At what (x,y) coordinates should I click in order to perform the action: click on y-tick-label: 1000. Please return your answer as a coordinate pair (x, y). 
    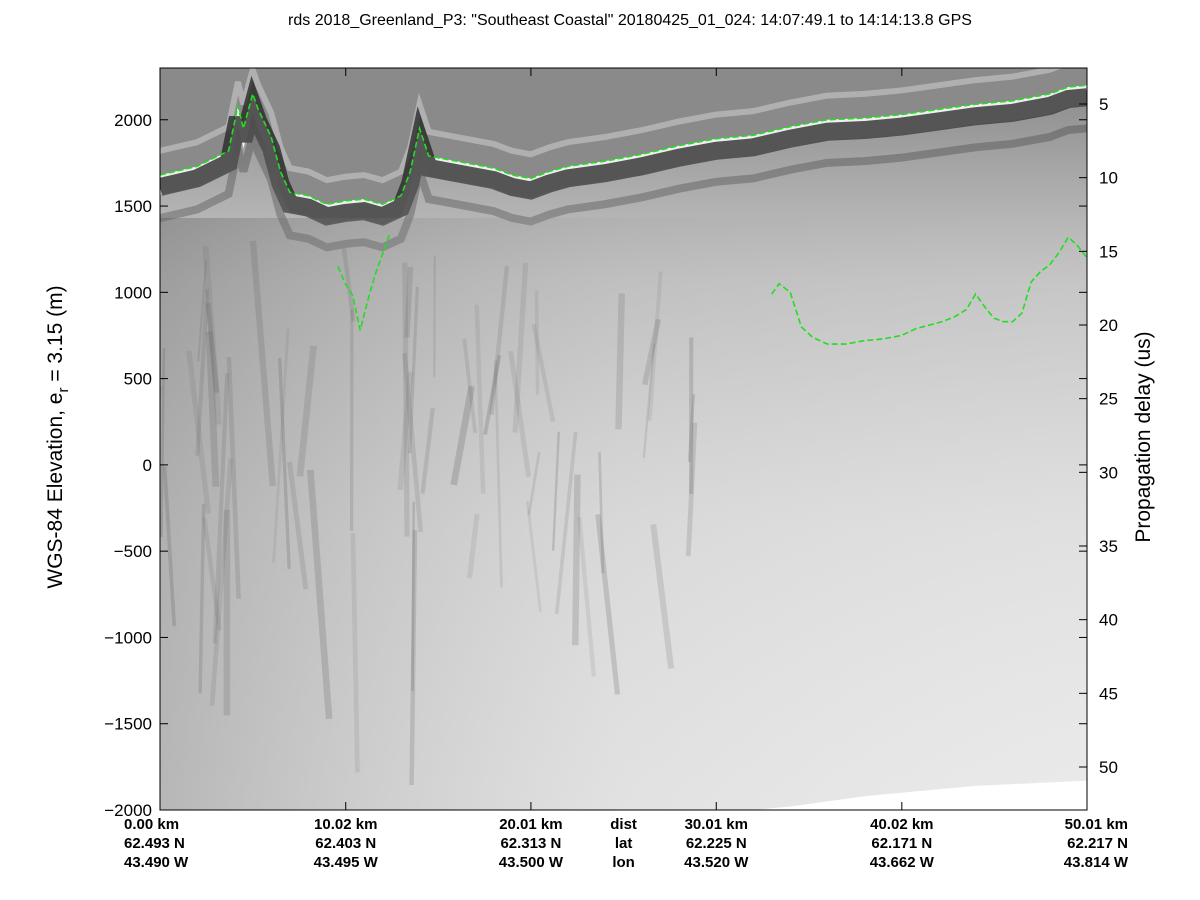
    Looking at the image, I should click on (133, 292).